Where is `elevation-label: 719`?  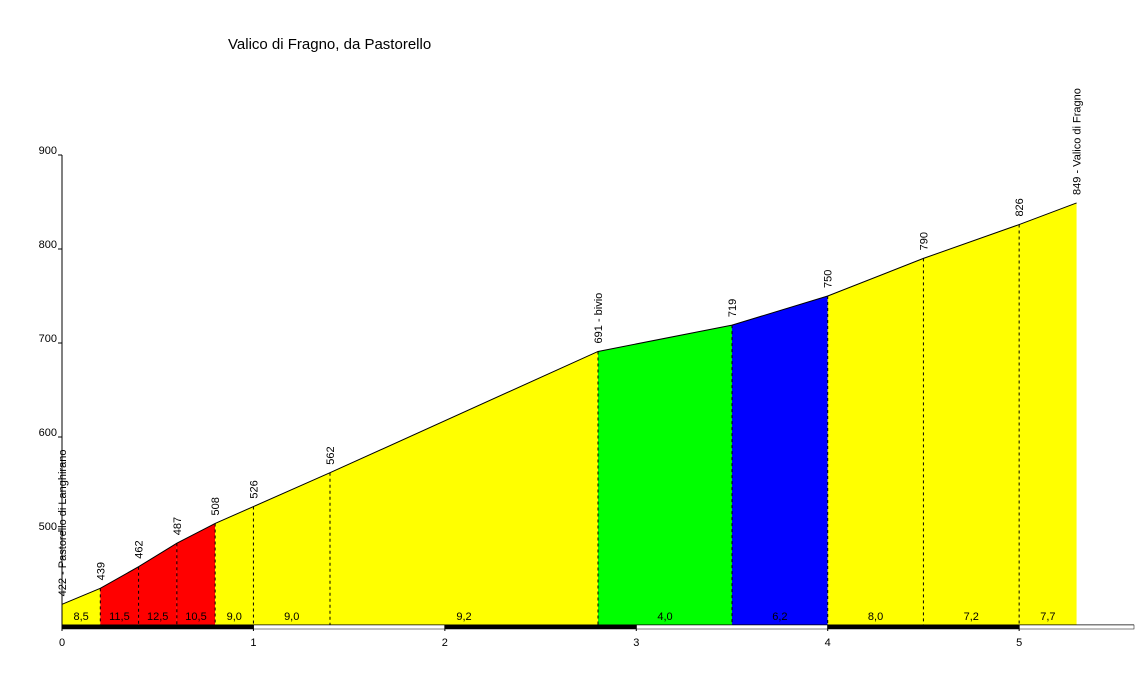
elevation-label: 719 is located at coordinates (733, 308).